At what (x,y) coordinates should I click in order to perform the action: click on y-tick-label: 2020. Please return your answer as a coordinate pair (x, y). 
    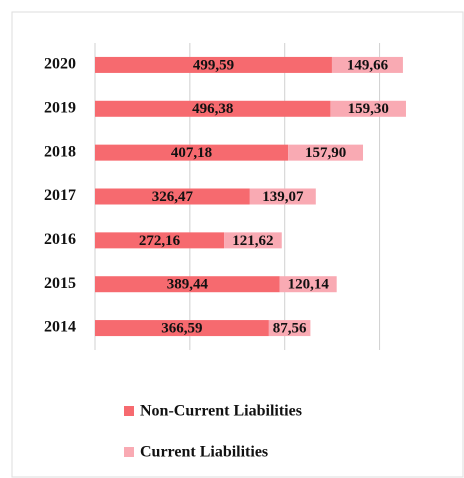
    Looking at the image, I should click on (60, 64).